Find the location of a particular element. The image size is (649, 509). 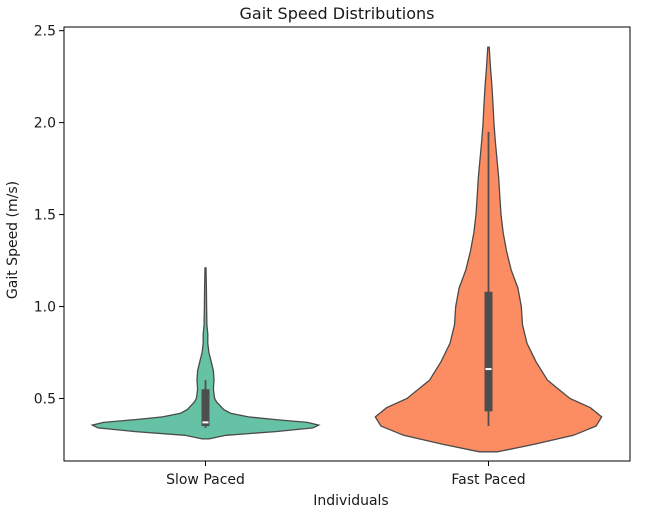

y-tick-label: 1.5 is located at coordinates (45, 216).